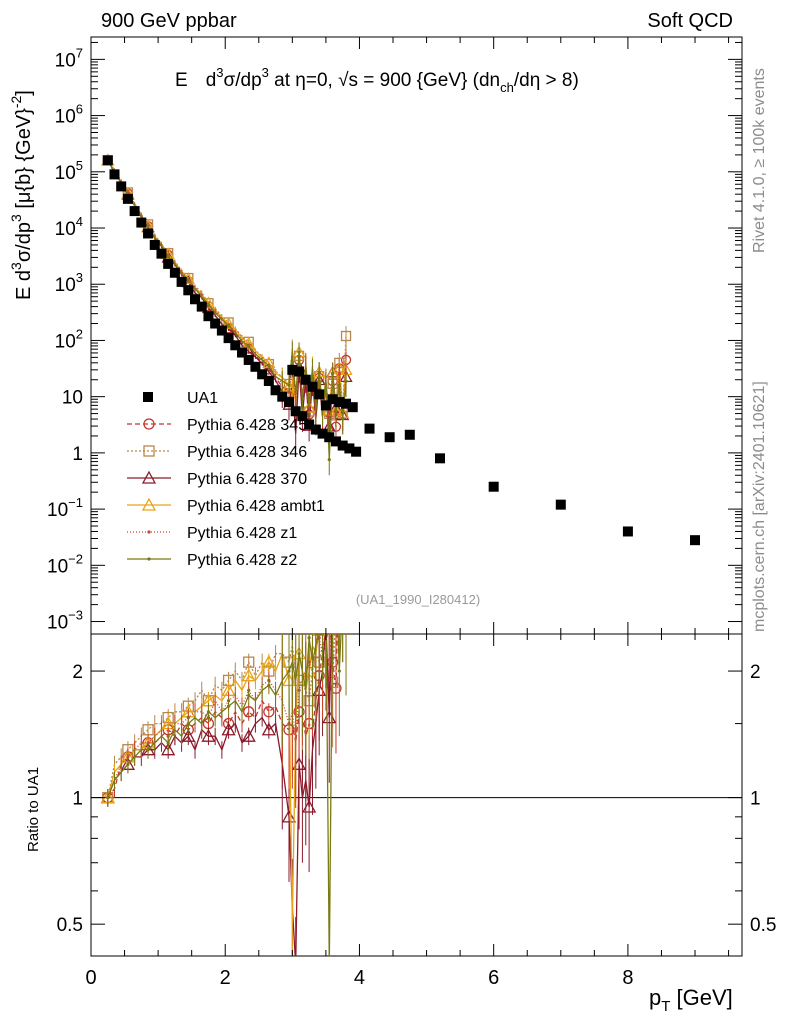 The width and height of the screenshot is (786, 1024). What do you see at coordinates (21, 195) in the screenshot?
I see `y-axis-label: E d3σ/dp3 [μ{b} {GeV}-2]` at bounding box center [21, 195].